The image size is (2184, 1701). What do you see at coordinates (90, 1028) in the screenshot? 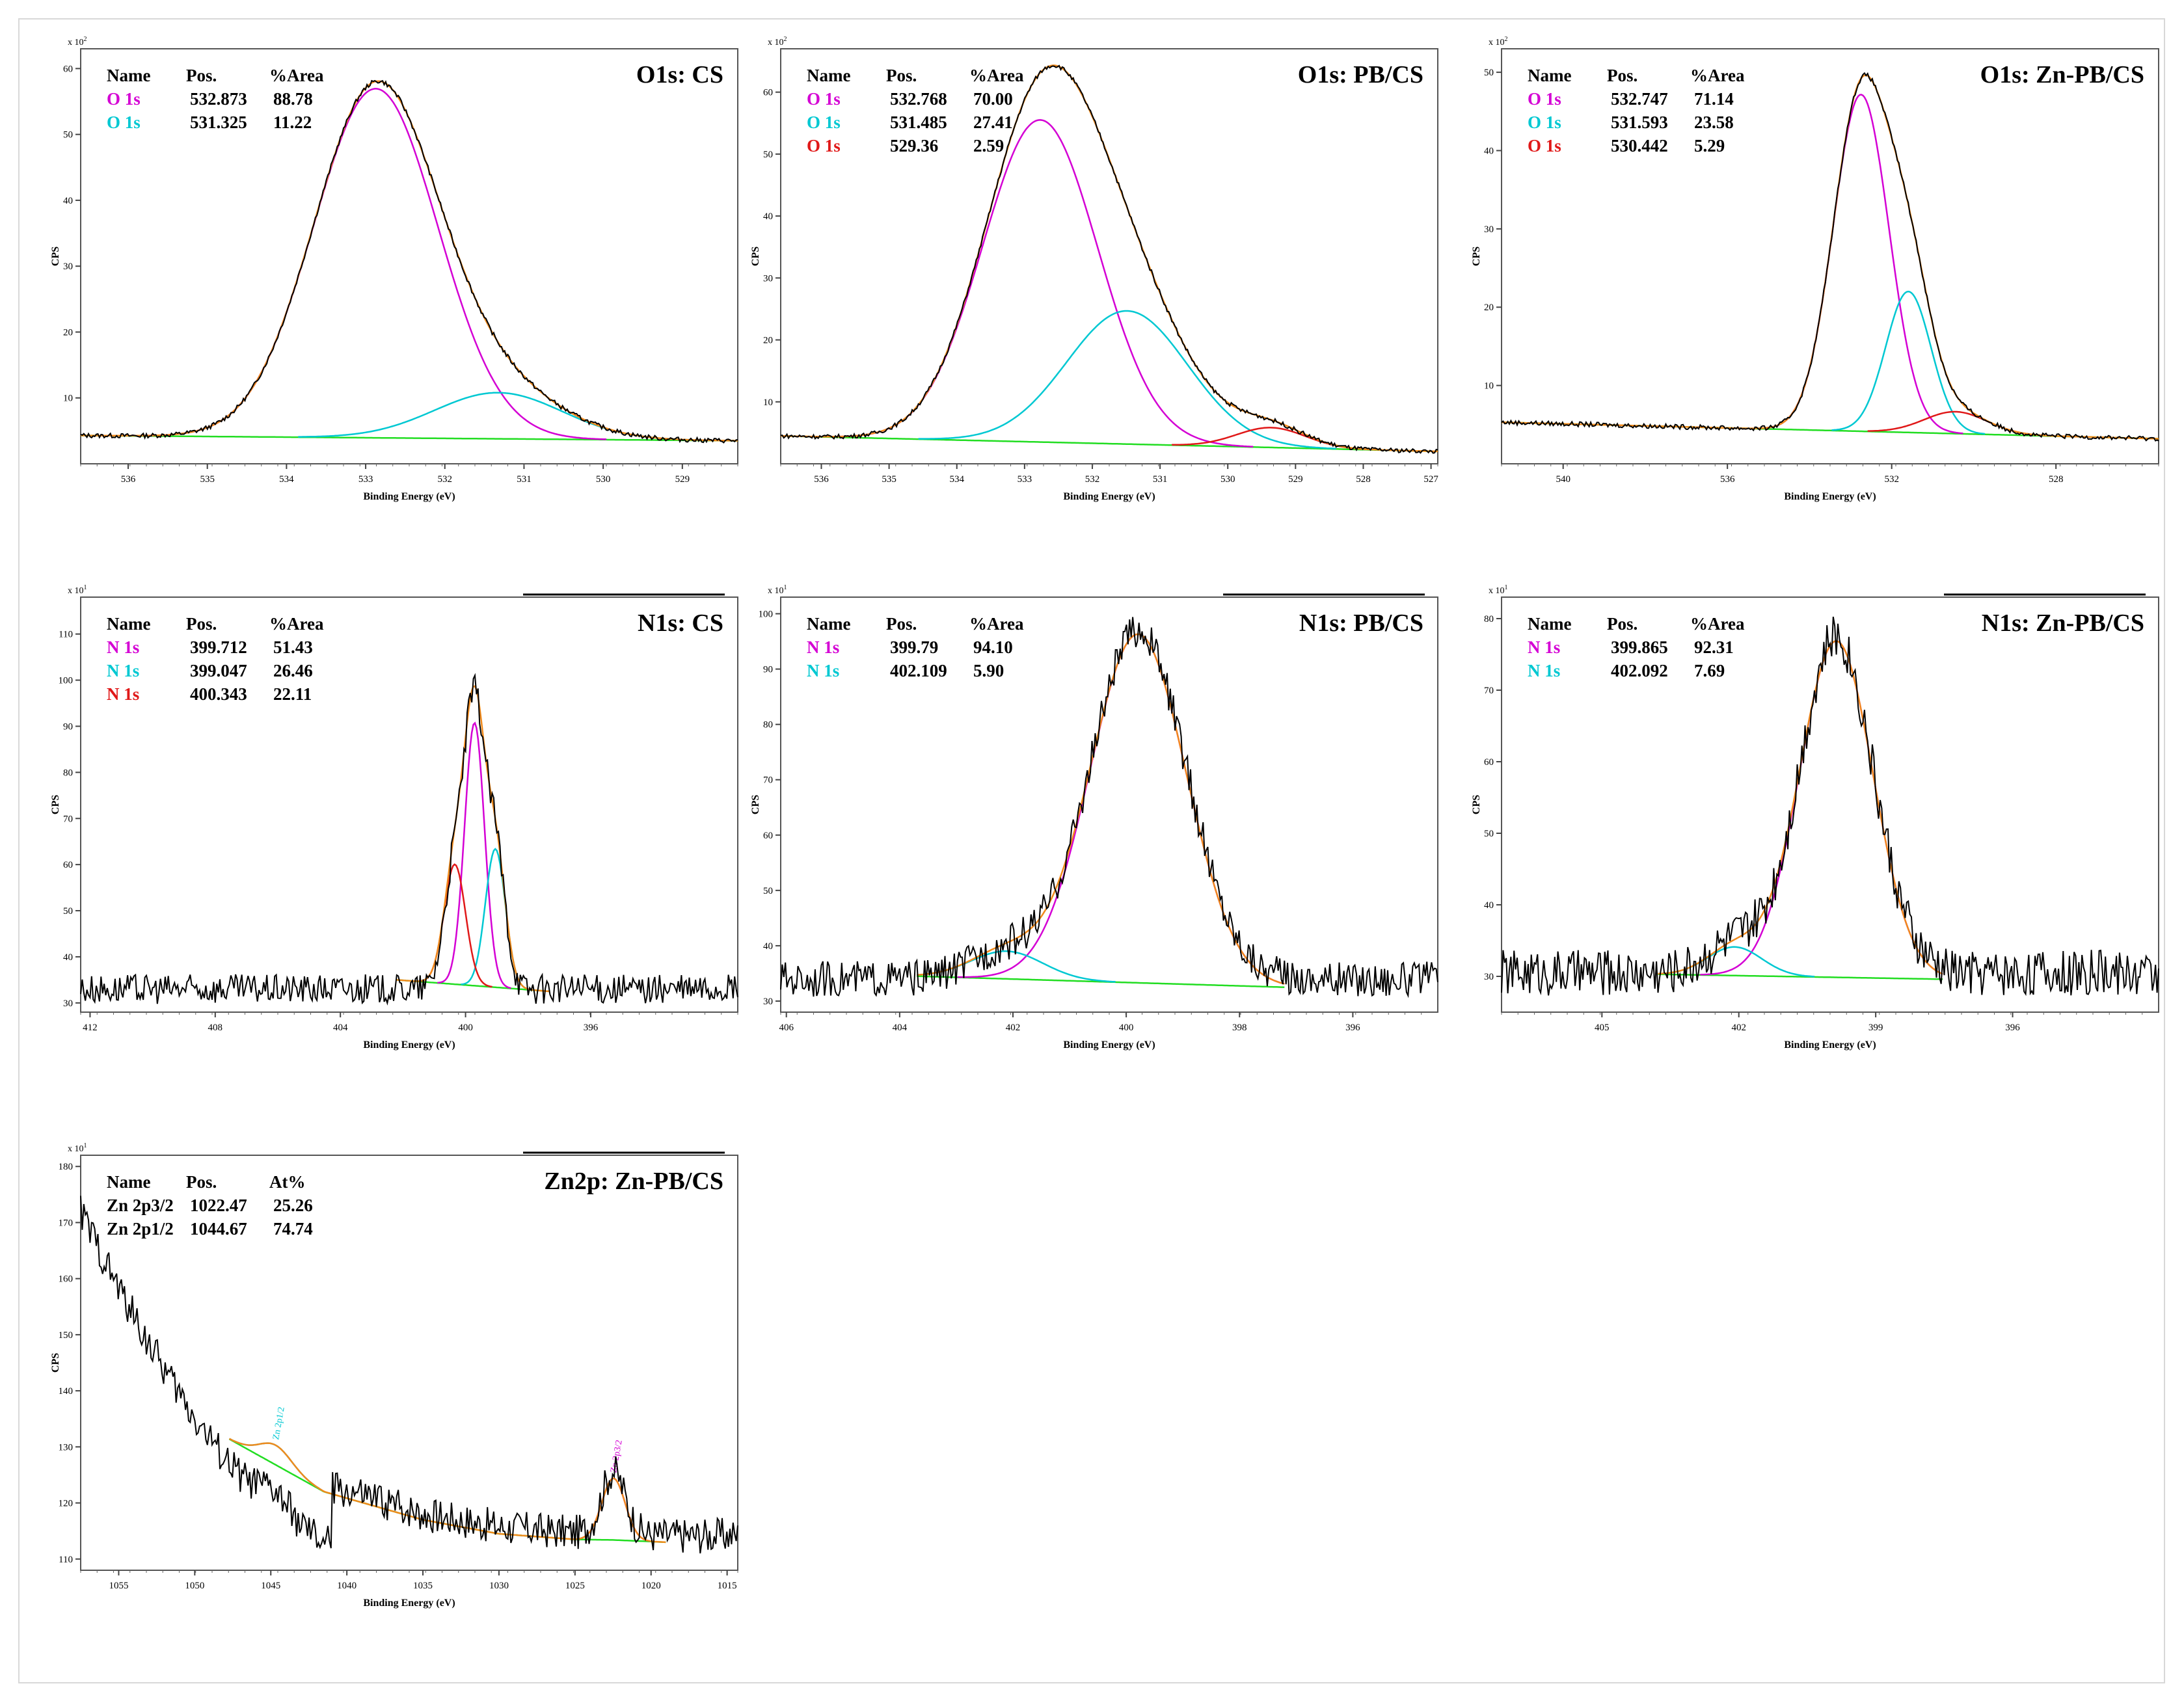
I see `x-tick-label: 412` at bounding box center [90, 1028].